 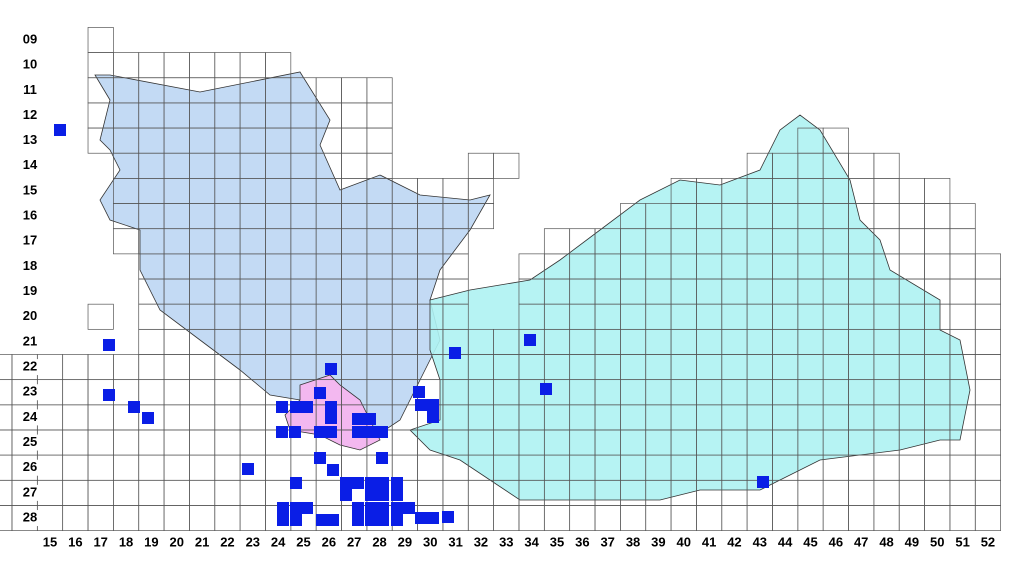 I want to click on column-label: 22, so click(x=227, y=541).